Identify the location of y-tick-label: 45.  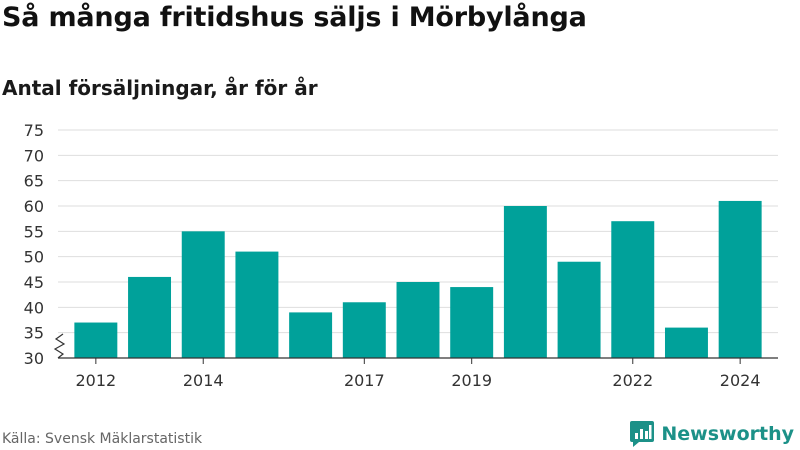
(34, 282).